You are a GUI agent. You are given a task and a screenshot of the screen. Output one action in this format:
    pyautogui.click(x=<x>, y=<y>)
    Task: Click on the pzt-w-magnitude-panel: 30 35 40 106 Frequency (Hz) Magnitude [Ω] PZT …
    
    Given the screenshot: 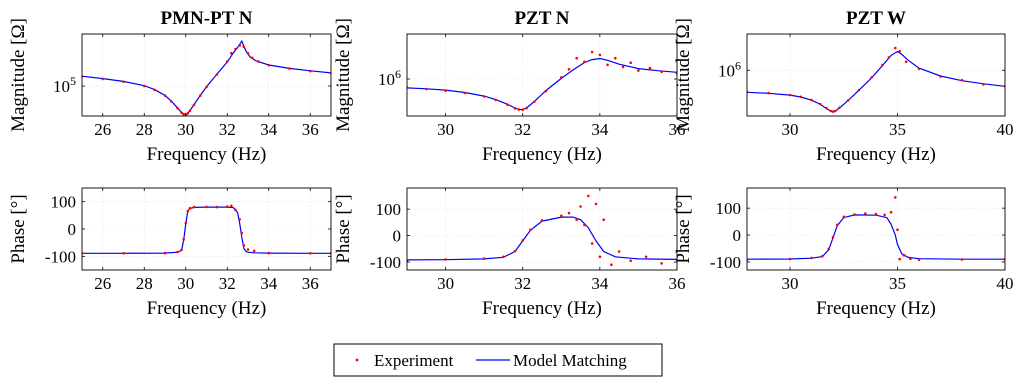 What is the action you would take?
    pyautogui.click(x=843, y=86)
    